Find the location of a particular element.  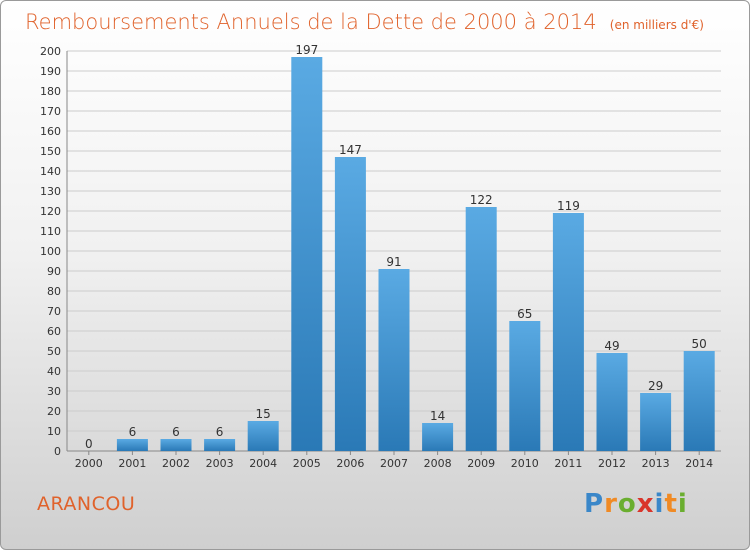

x-tick-label: 2014 is located at coordinates (699, 463).